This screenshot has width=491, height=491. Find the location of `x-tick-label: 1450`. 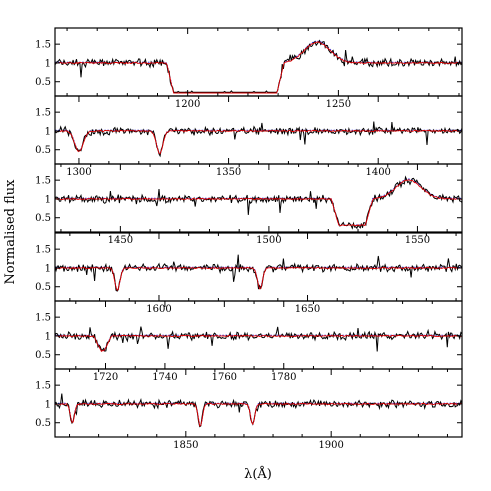

x-tick-label: 1450 is located at coordinates (120, 240).